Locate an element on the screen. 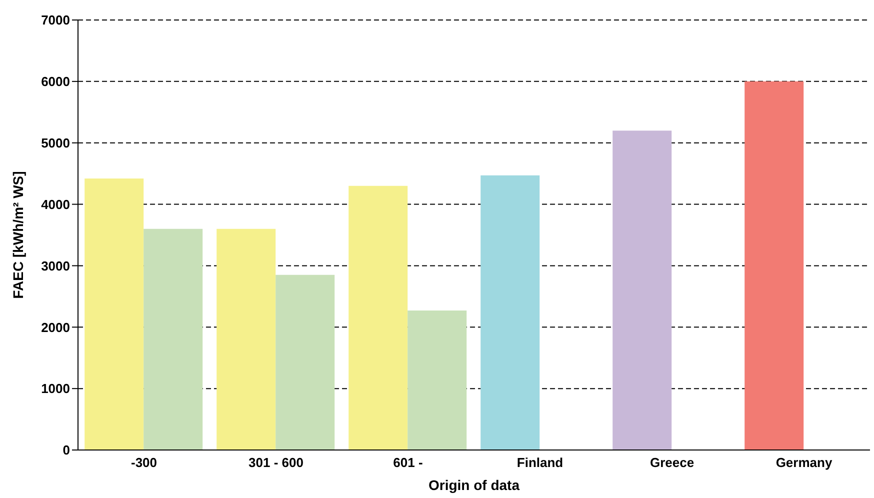 The height and width of the screenshot is (498, 874). y-axis-title: FAEC [kWh/m² WS] is located at coordinates (18, 235).